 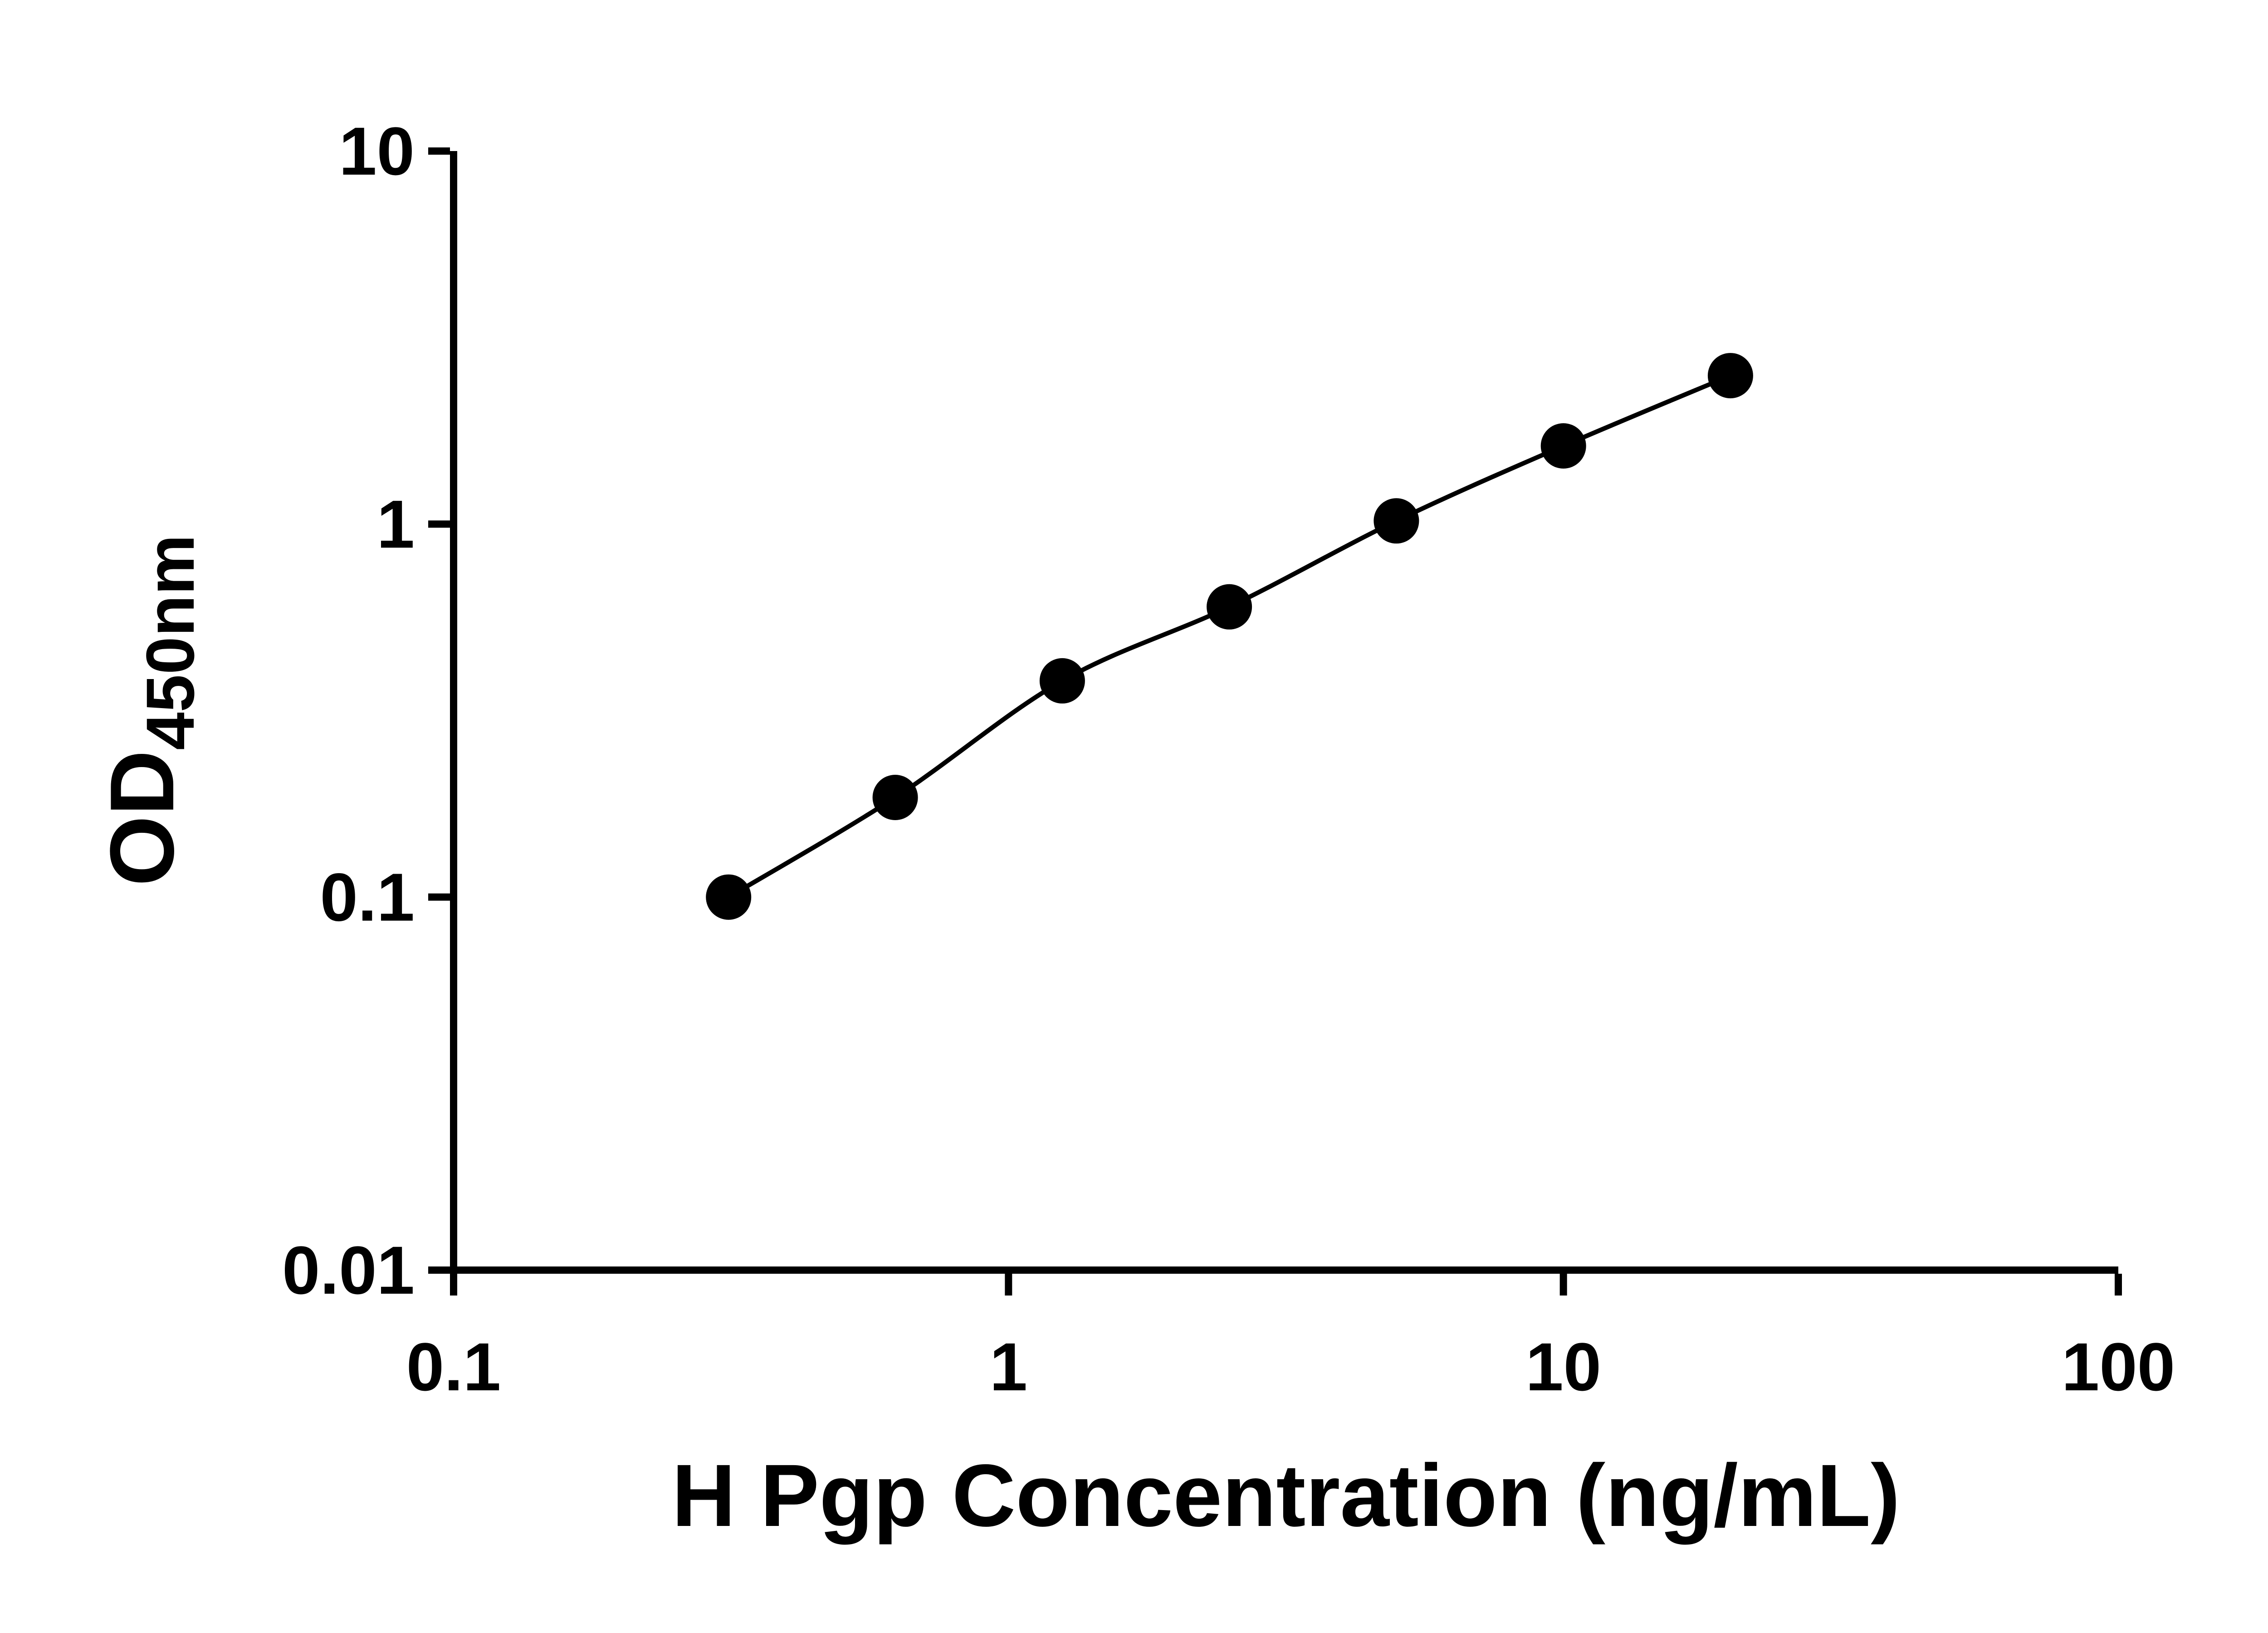 I want to click on y-axis-title-main: OD, so click(x=142, y=818).